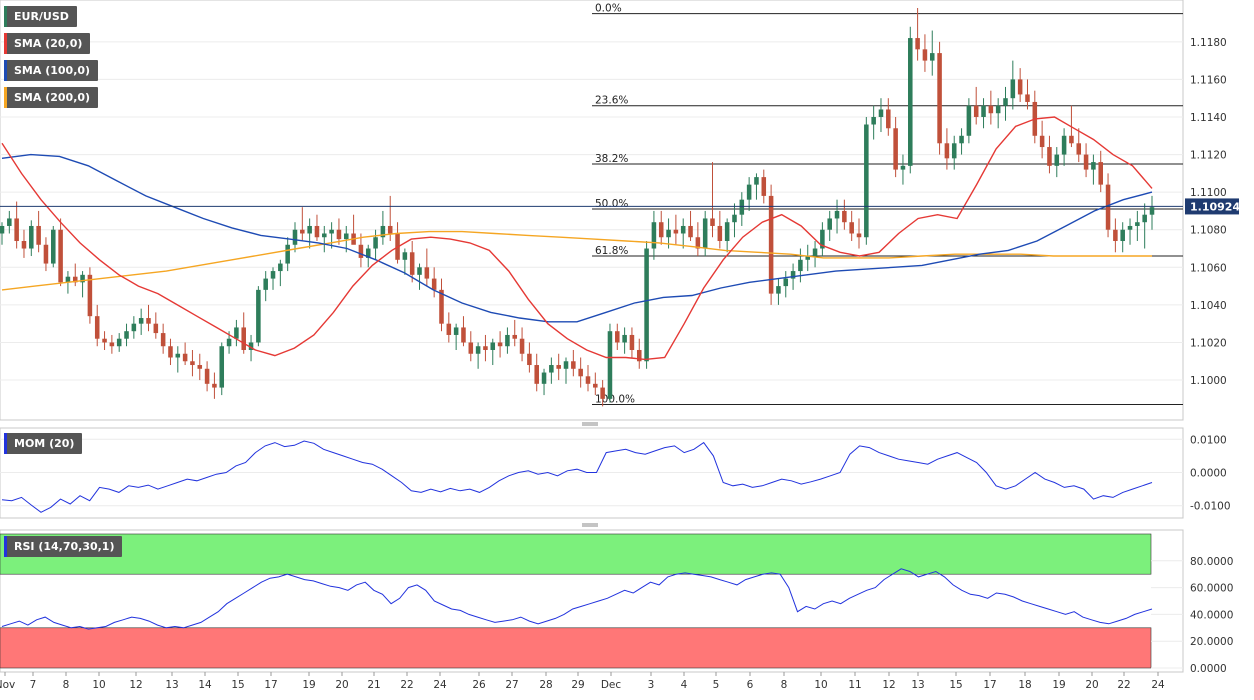  I want to click on rsi-tick-label: 60.0000, so click(1211, 589).